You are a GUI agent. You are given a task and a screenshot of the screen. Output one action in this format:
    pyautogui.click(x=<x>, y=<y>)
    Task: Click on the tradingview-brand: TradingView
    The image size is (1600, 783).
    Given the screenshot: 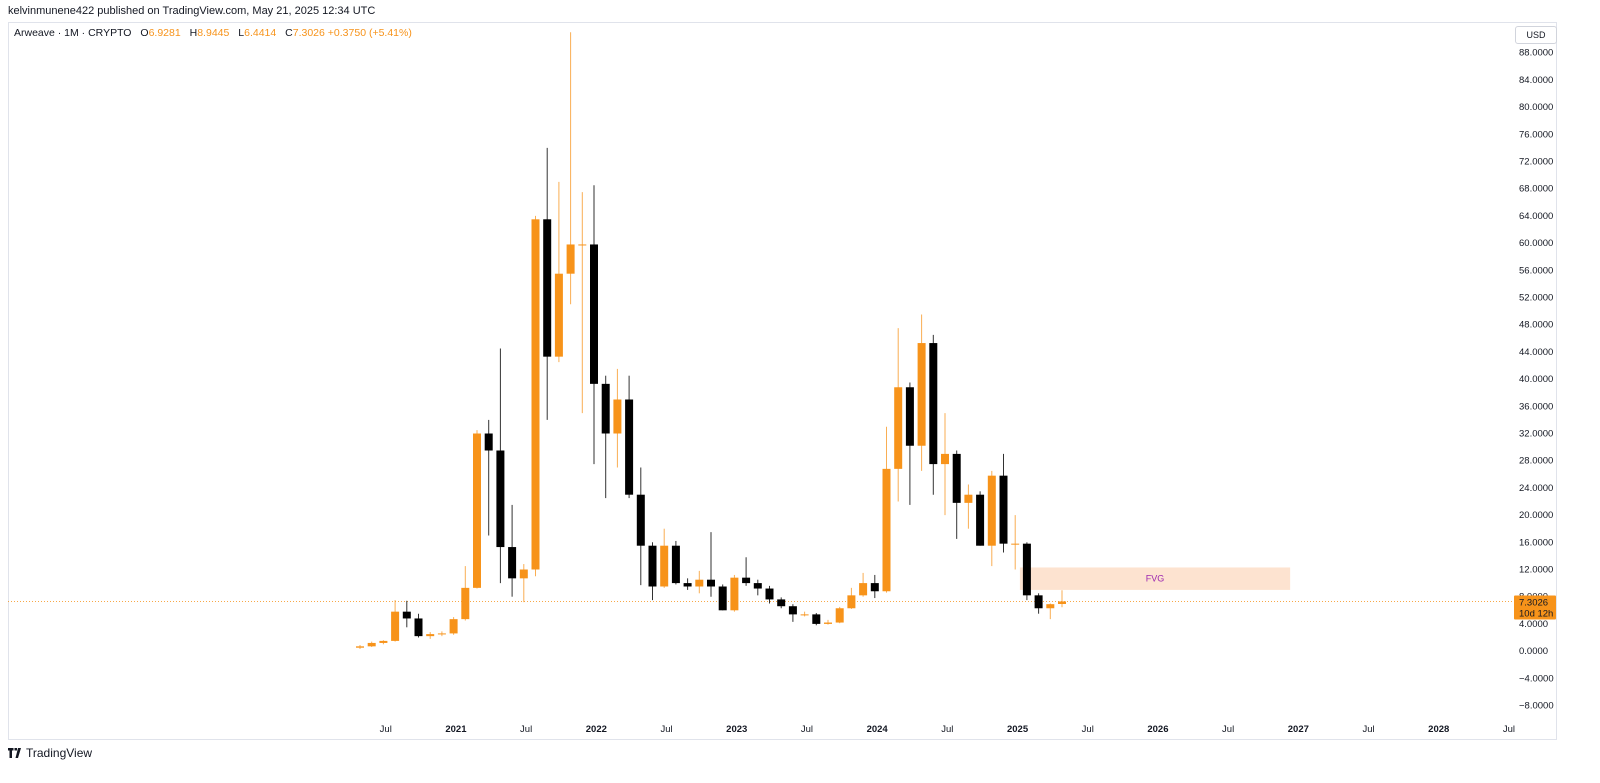 What is the action you would take?
    pyautogui.click(x=50, y=753)
    